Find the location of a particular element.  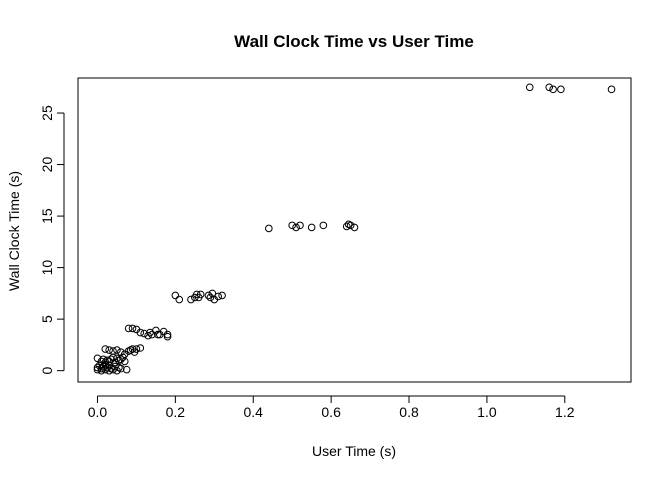

x-tick-label: 1.2 is located at coordinates (565, 412).